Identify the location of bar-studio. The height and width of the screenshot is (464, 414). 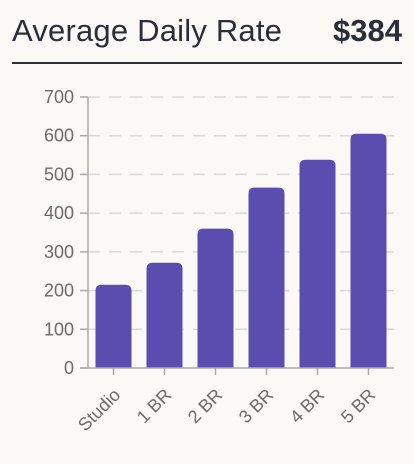
(113, 326).